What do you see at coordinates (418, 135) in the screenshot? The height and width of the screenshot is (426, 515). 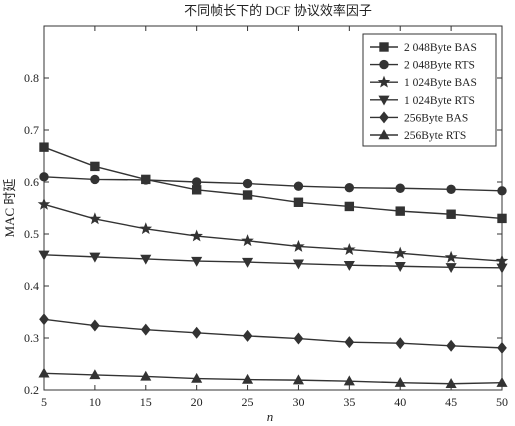 I see `legend-item: 256Byte RTS` at bounding box center [418, 135].